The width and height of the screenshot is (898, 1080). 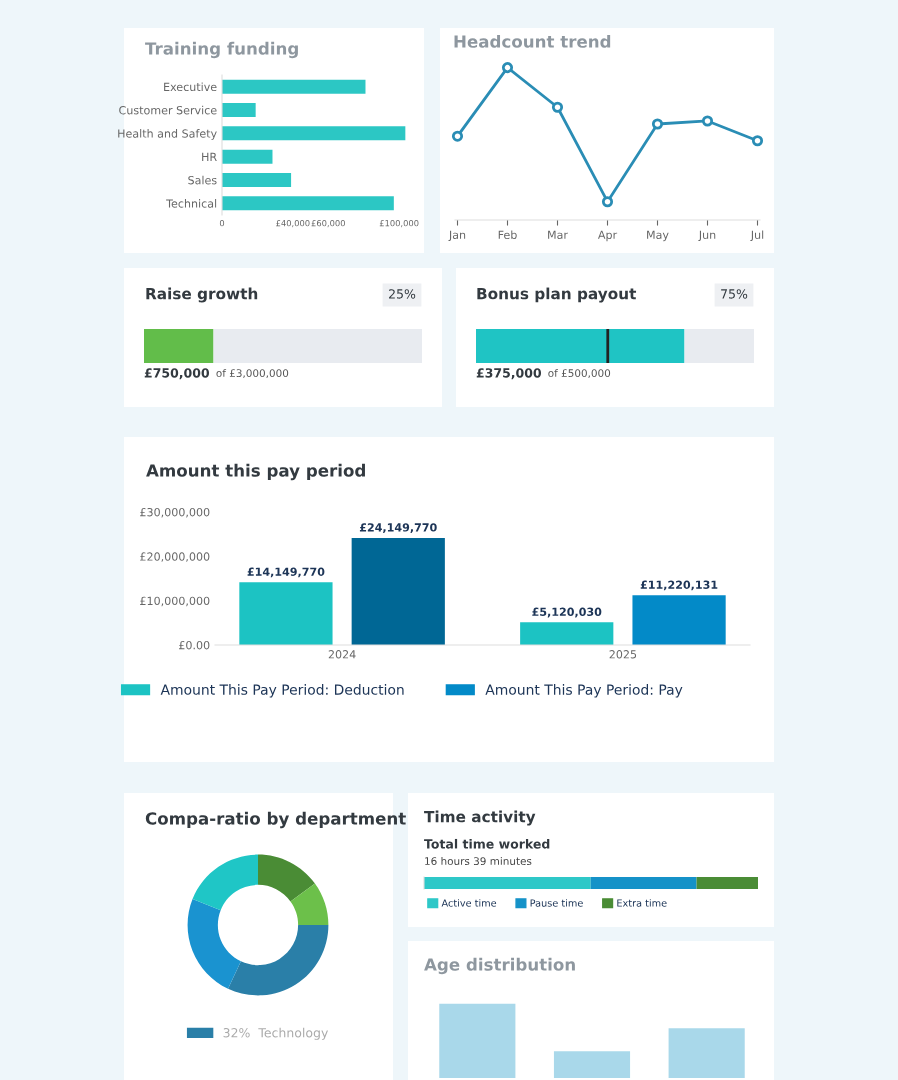 What do you see at coordinates (175, 512) in the screenshot?
I see `y-tick-label: £30,000,000` at bounding box center [175, 512].